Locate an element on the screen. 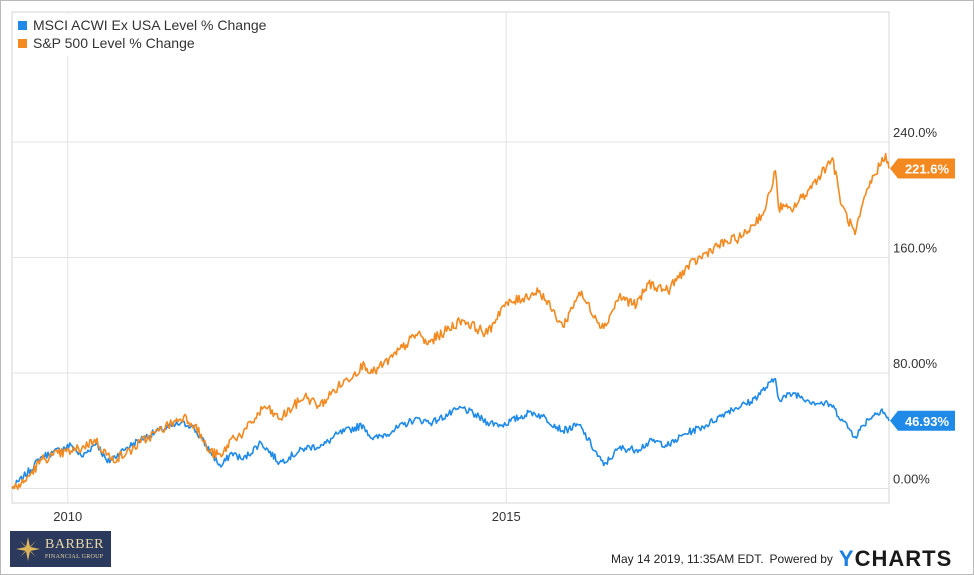 The height and width of the screenshot is (575, 974). x-tick-label: 2015 is located at coordinates (506, 516).